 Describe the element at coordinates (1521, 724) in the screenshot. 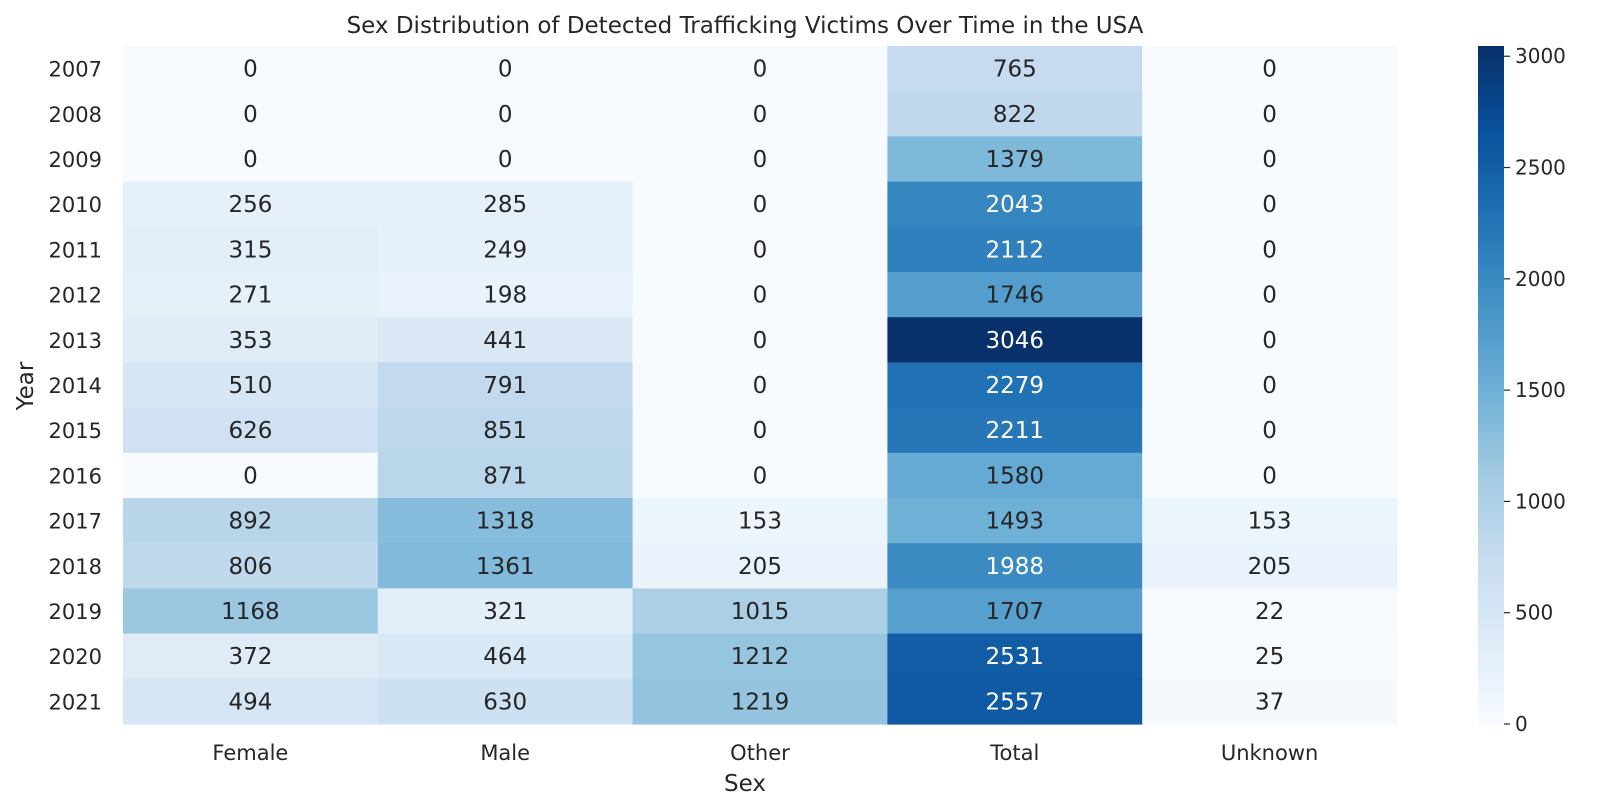

I see `colorbar-tick-label: 0` at that location.